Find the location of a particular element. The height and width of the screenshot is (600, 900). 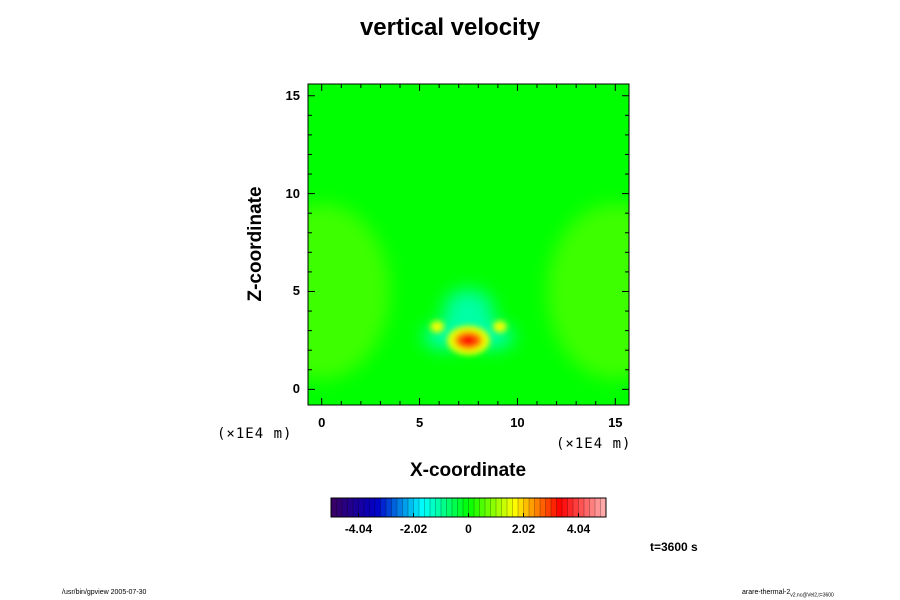

colorbar-tick-label: -2.02 is located at coordinates (413, 529).